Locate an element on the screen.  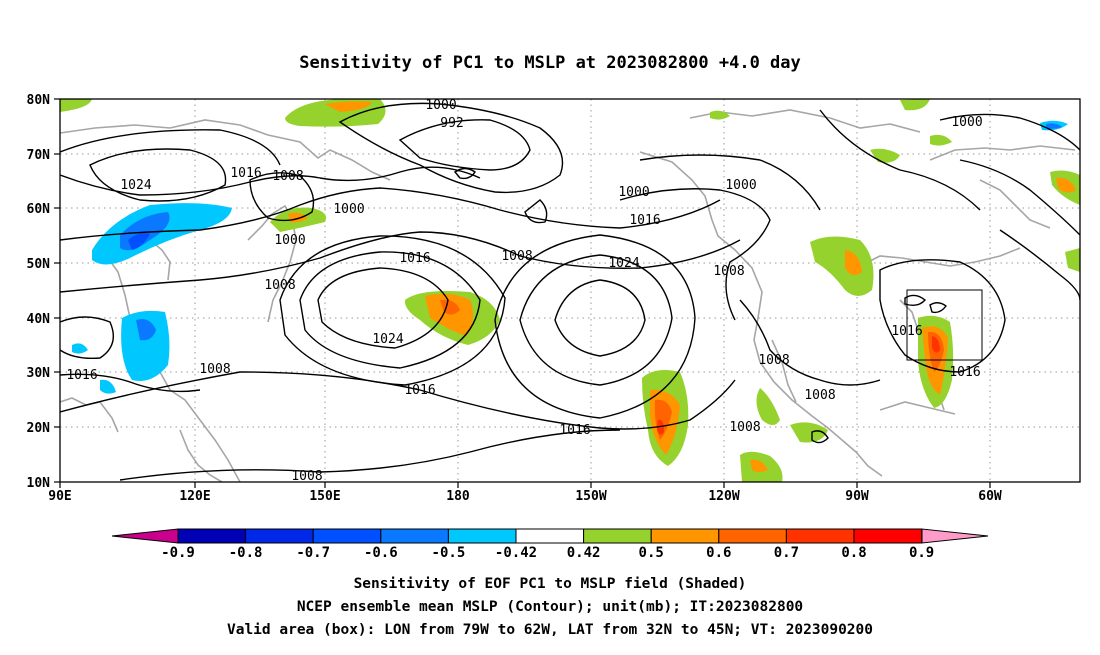
colorbar-tick-label: -0.9 is located at coordinates (178, 553).